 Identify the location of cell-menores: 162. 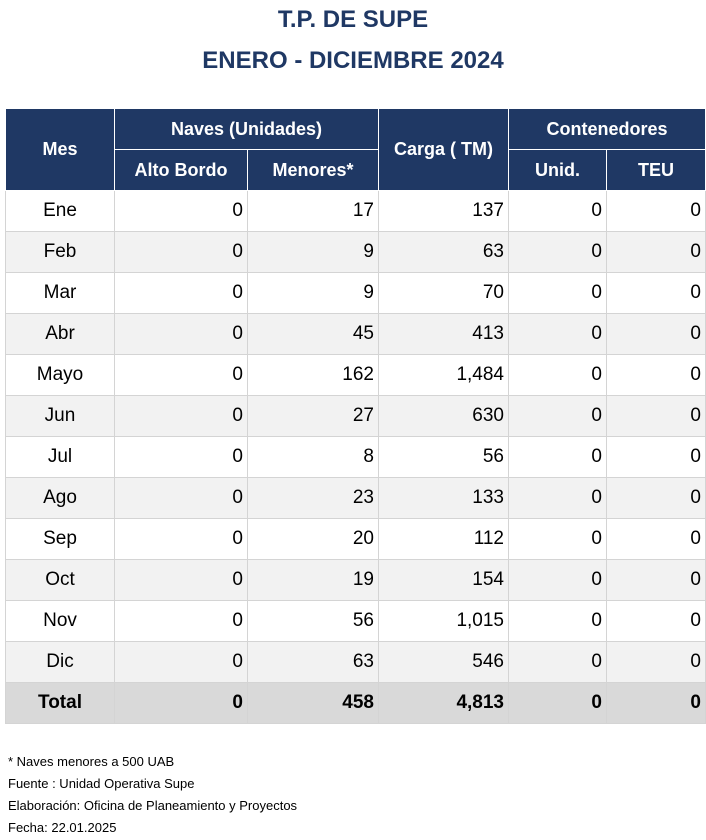
(313, 375).